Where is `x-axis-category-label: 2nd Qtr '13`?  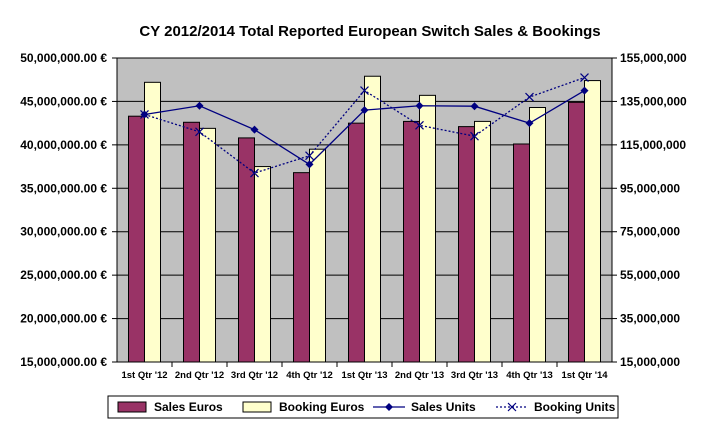 x-axis-category-label: 2nd Qtr '13 is located at coordinates (419, 375).